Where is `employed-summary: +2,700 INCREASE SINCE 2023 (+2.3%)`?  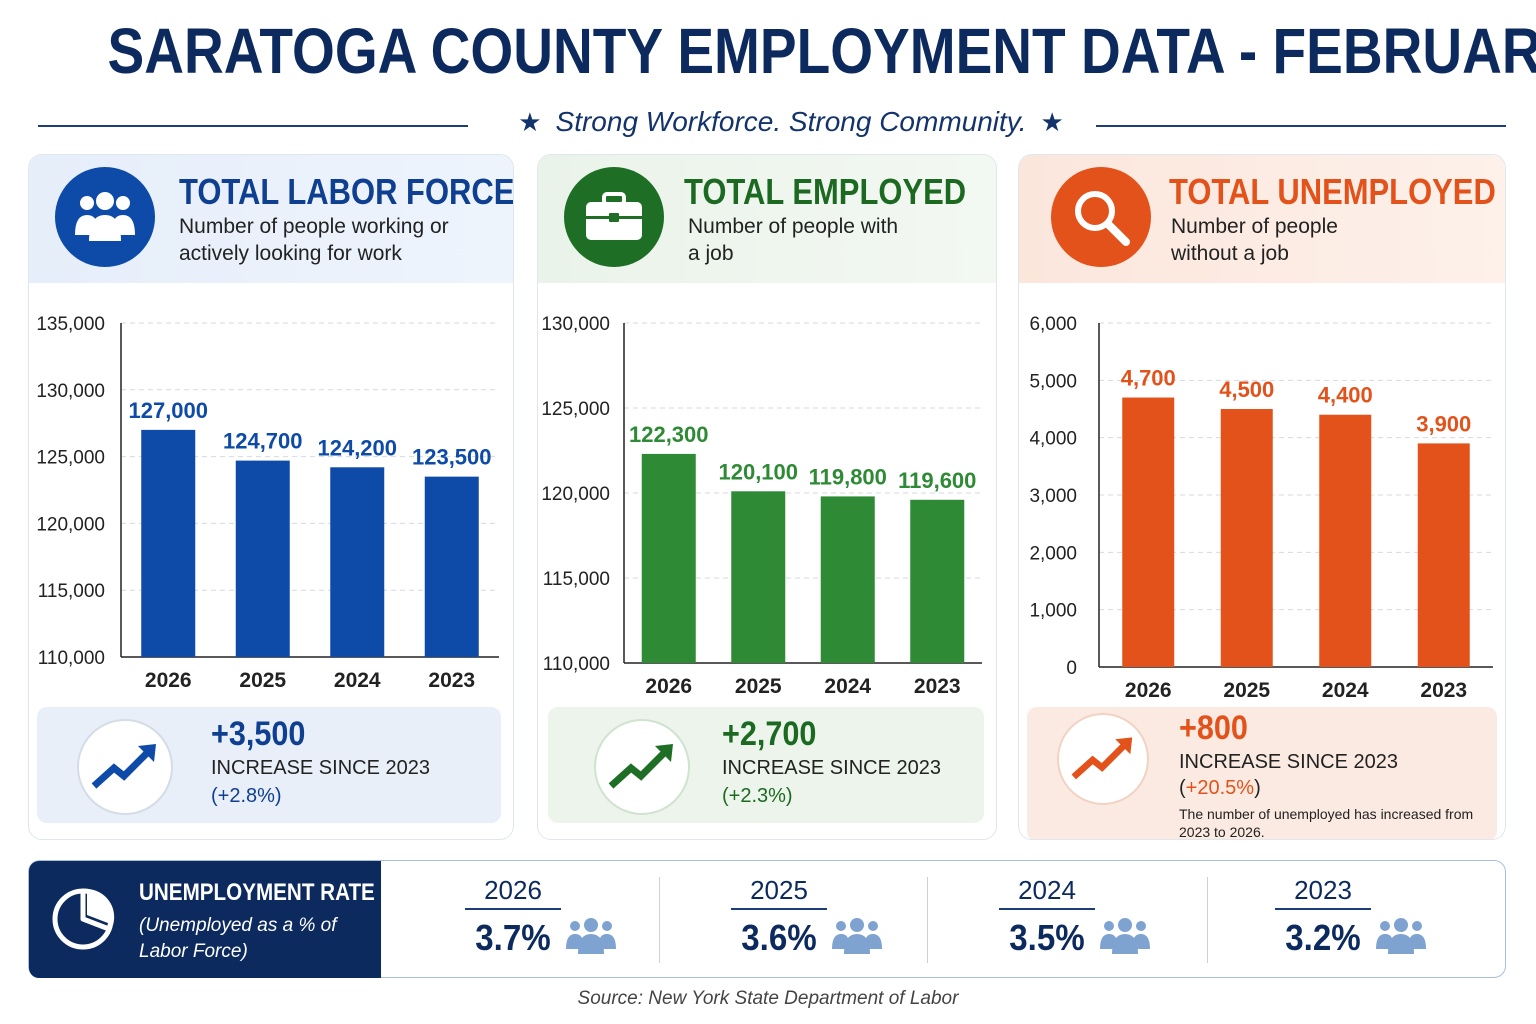 employed-summary: +2,700 INCREASE SINCE 2023 (+2.3%) is located at coordinates (766, 765).